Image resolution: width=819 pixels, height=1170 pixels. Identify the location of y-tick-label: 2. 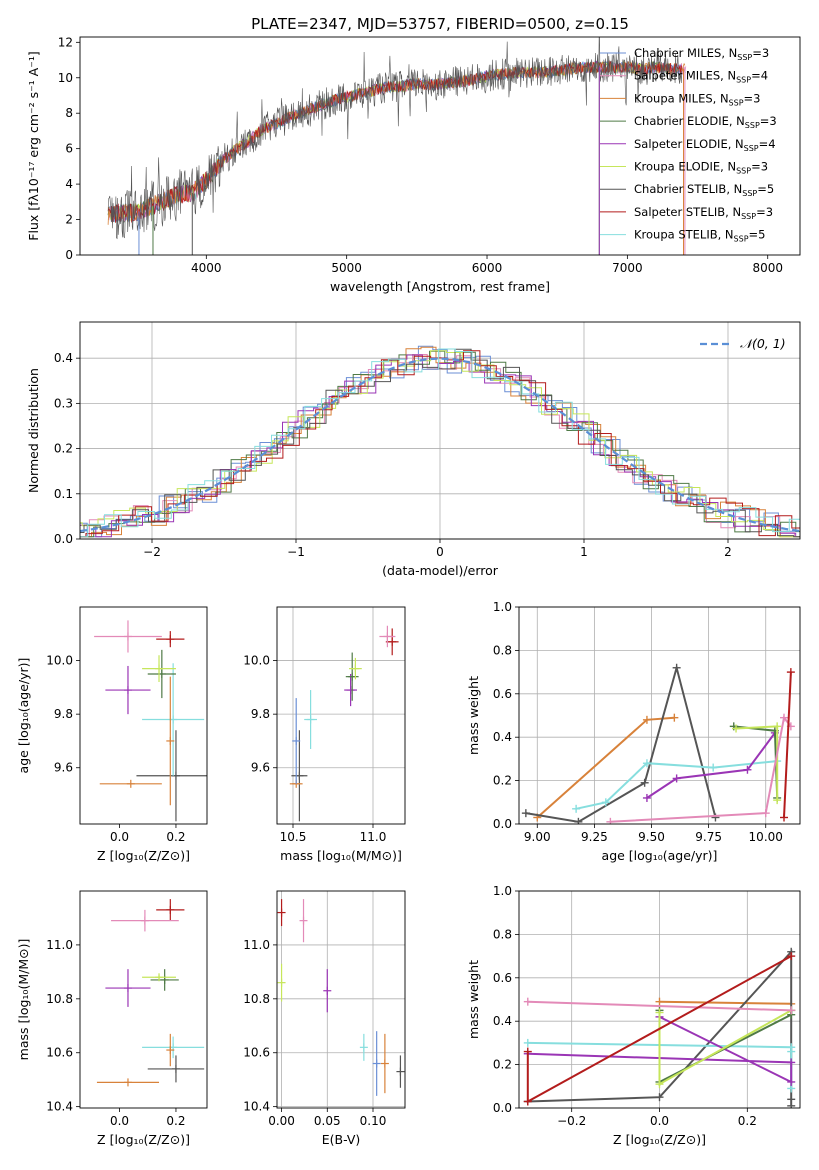
(69, 220).